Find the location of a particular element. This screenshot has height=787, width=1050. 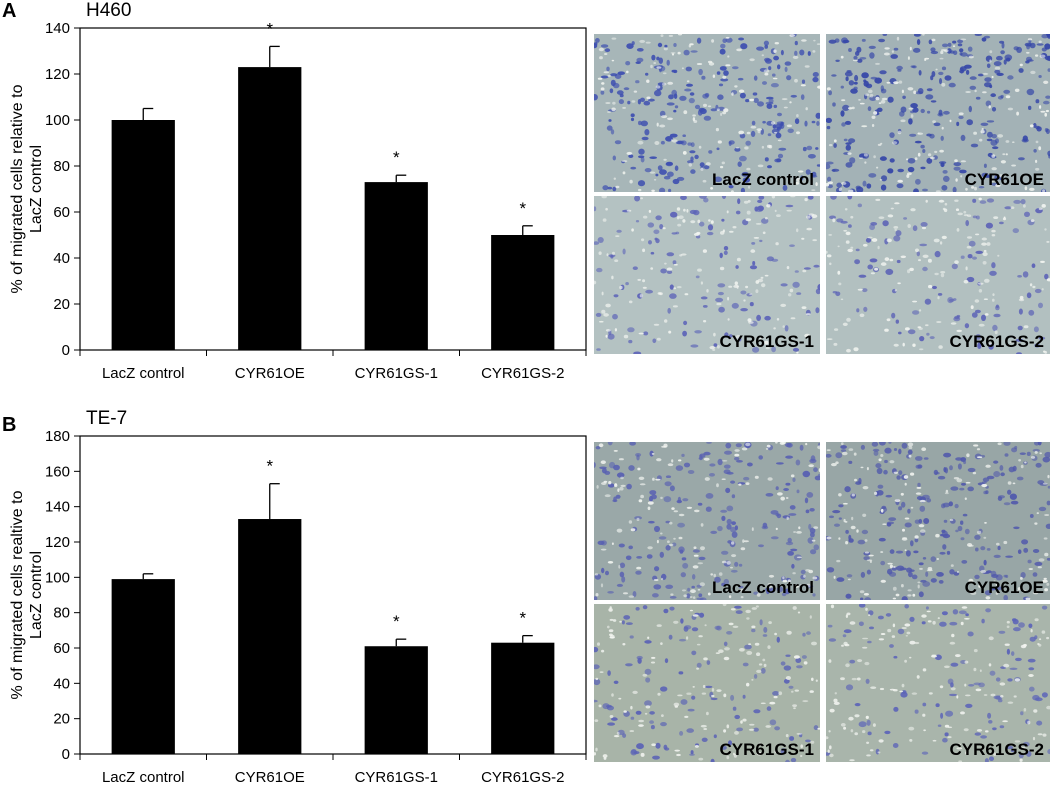

panel-label-a: A is located at coordinates (9, 11).